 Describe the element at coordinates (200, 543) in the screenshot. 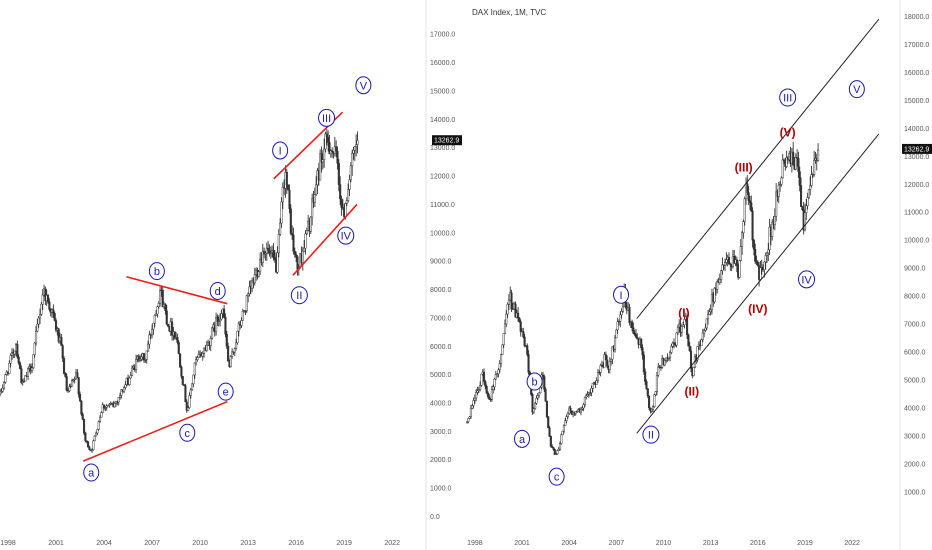

I see `x-tick-label: 2010` at that location.